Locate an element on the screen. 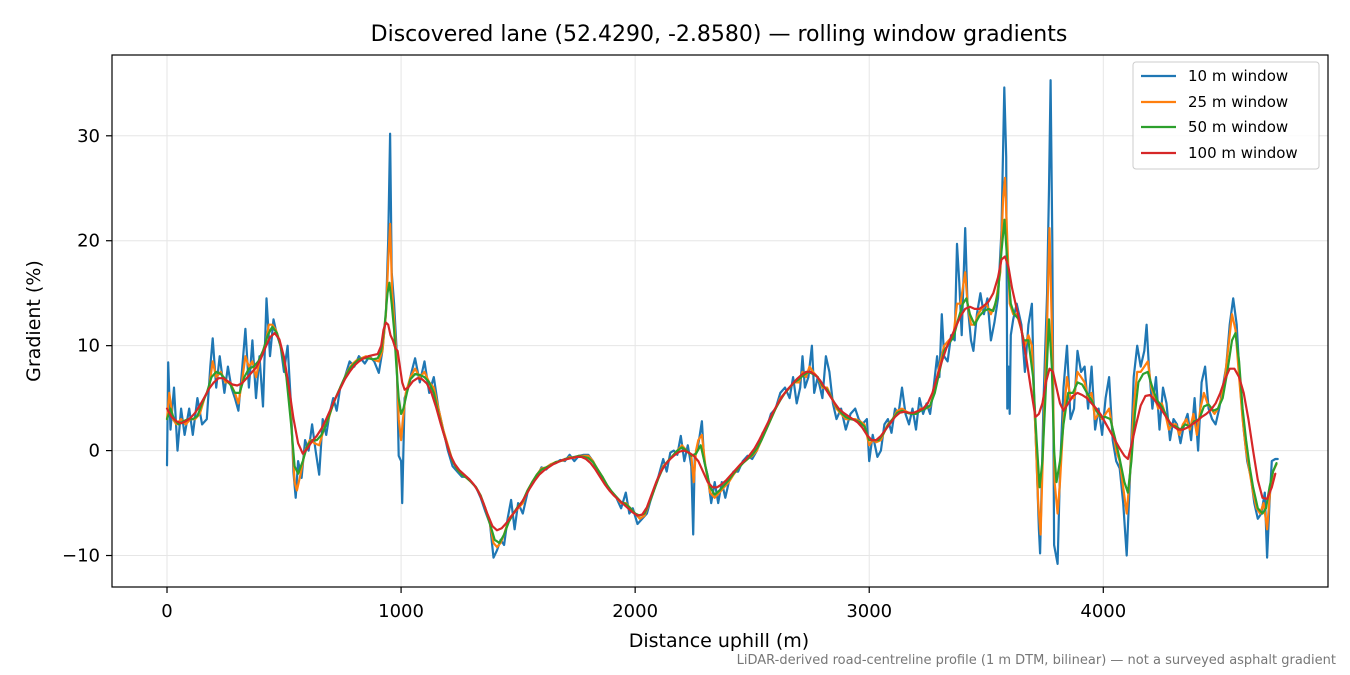 This screenshot has height=675, width=1350. x-tick-label: 1000 is located at coordinates (401, 611).